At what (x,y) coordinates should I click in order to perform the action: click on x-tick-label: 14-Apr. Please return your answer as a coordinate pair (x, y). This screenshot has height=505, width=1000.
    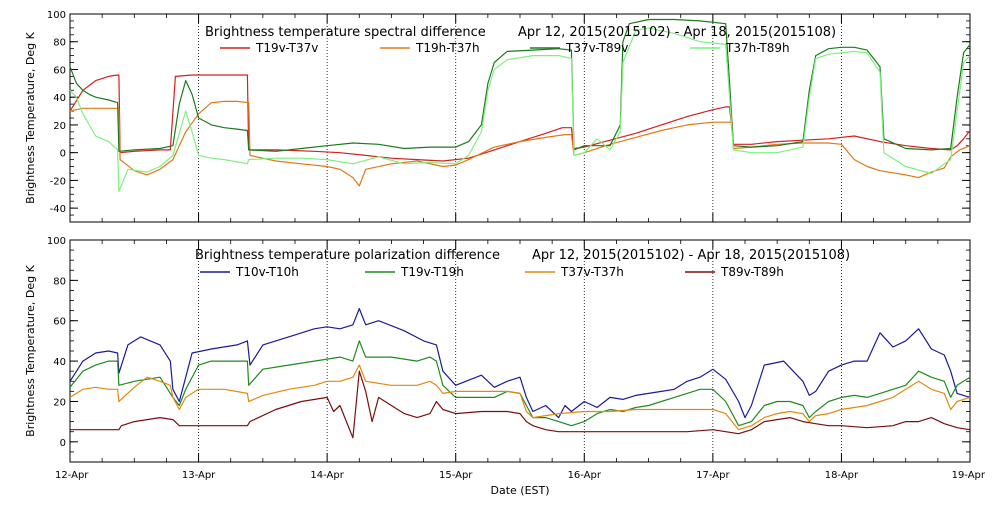
    Looking at the image, I should click on (327, 475).